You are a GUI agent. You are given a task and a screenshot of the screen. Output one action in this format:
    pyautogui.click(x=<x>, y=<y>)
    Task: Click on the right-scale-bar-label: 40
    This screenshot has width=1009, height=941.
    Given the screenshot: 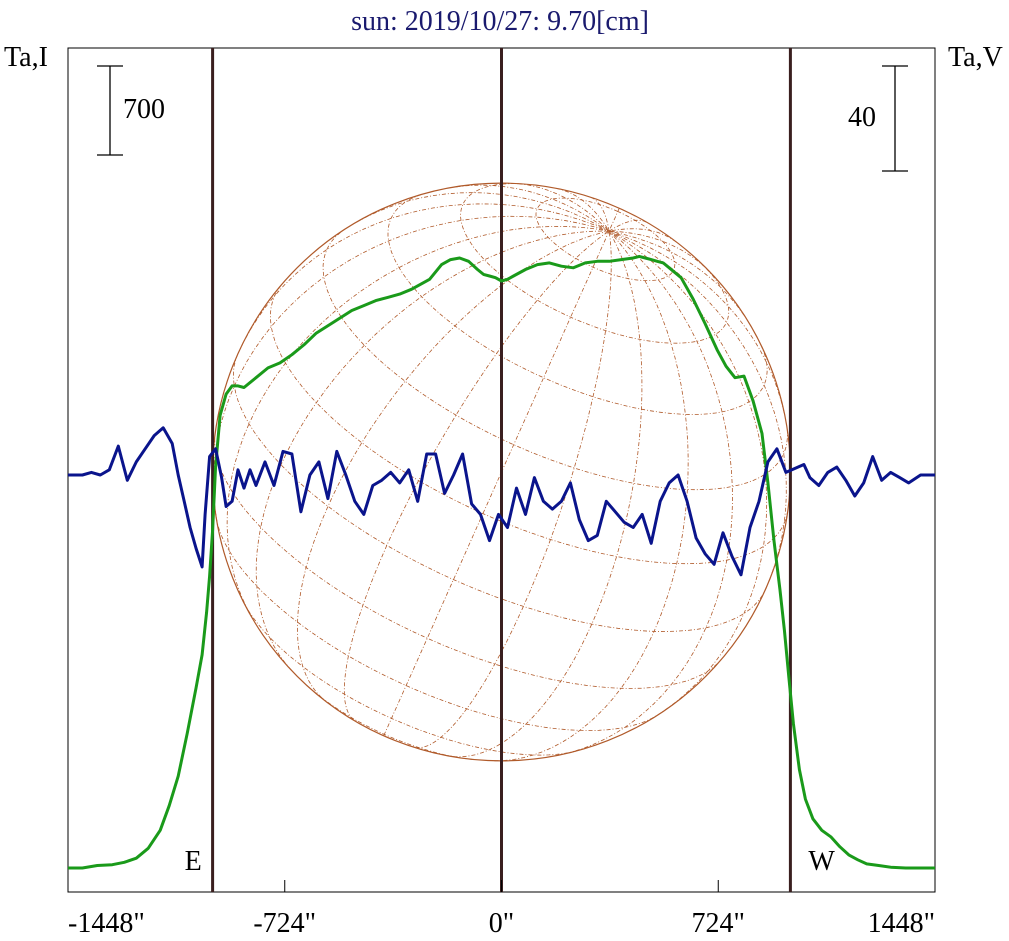 What is the action you would take?
    pyautogui.click(x=862, y=117)
    